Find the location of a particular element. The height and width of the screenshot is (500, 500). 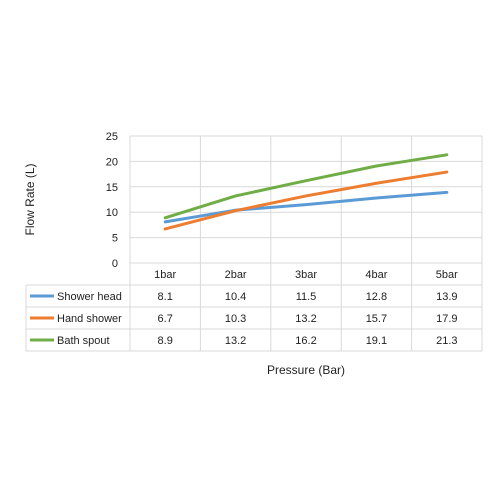

table-cell: 10.4 is located at coordinates (235, 297).